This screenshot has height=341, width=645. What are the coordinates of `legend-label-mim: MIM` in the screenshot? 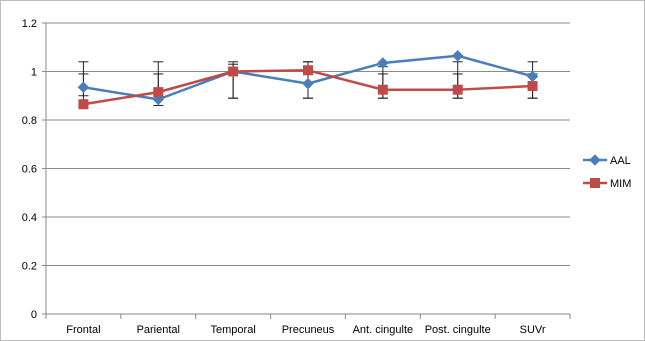 It's located at (620, 184).